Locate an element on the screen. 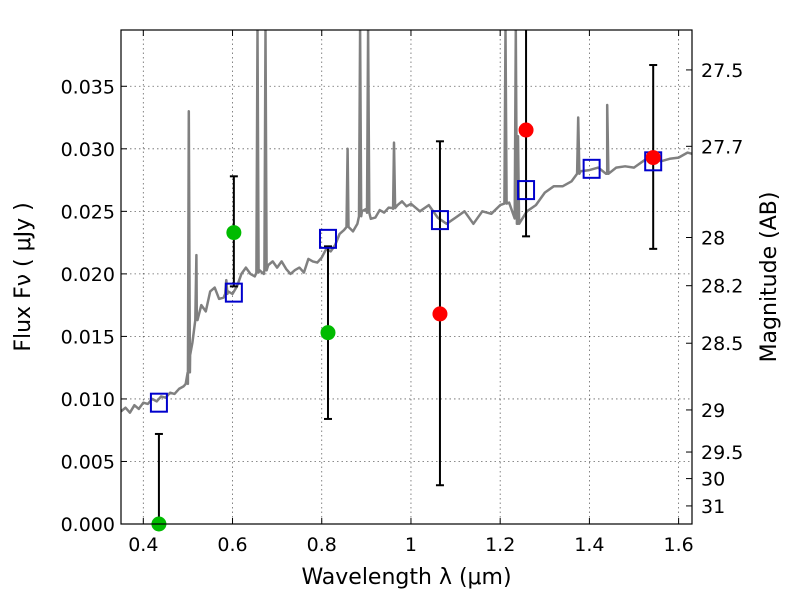  y-tick-label: 0.015 is located at coordinates (88, 337).